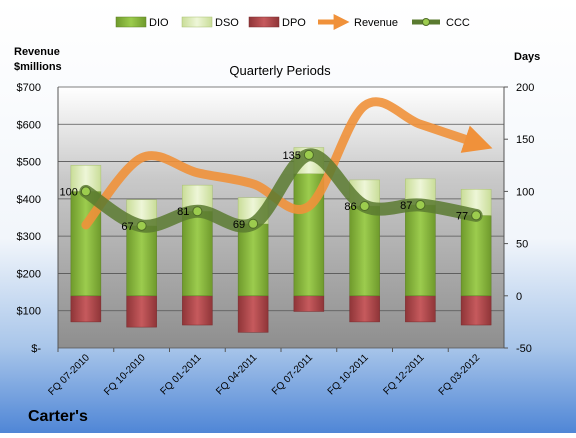 Image resolution: width=576 pixels, height=438 pixels. Describe the element at coordinates (524, 349) in the screenshot. I see `right-tick-label: -50` at that location.